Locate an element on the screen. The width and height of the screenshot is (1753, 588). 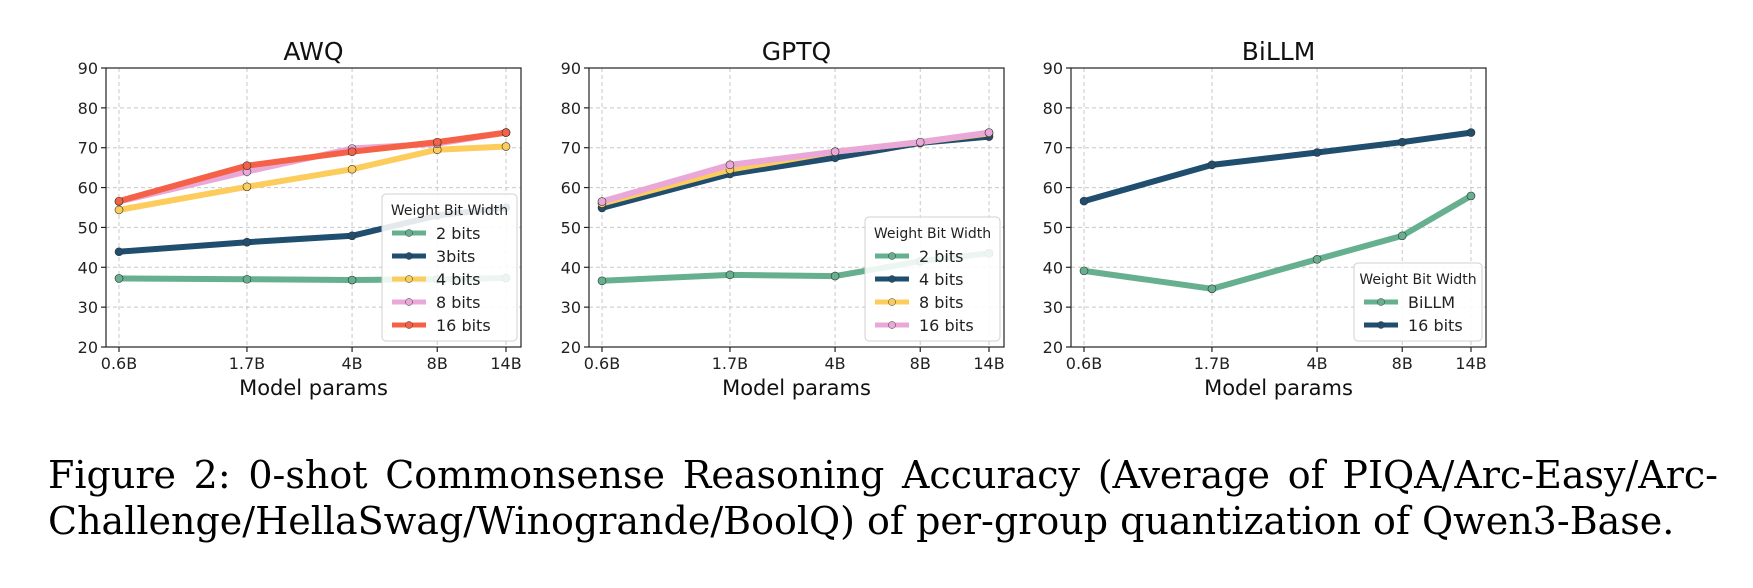
legend-label: 8 bits is located at coordinates (941, 302).